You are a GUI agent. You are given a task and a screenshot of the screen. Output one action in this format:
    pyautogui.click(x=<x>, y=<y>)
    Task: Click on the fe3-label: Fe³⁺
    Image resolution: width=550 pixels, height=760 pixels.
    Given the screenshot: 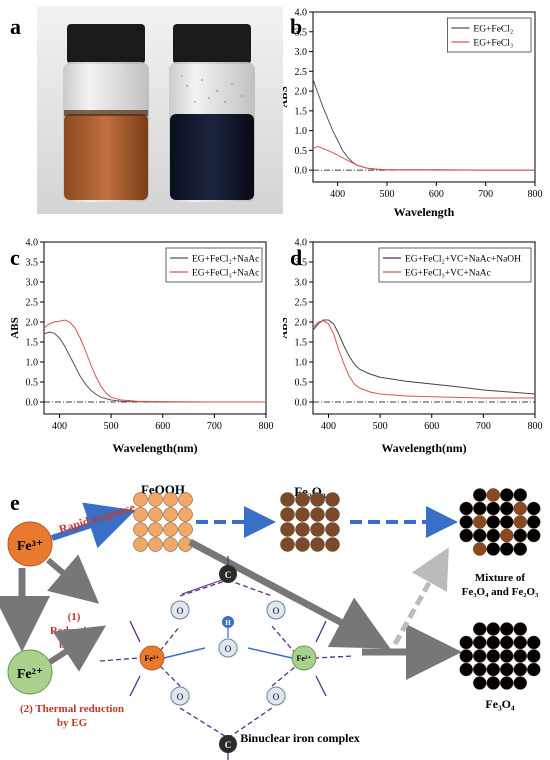 What is the action you would take?
    pyautogui.click(x=30, y=546)
    